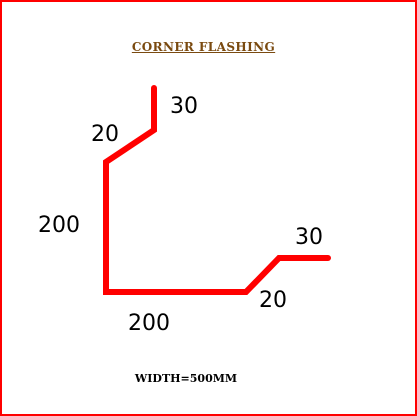 Image resolution: width=417 pixels, height=416 pixels. What do you see at coordinates (59, 225) in the screenshot?
I see `dimension-left-side: 200` at bounding box center [59, 225].